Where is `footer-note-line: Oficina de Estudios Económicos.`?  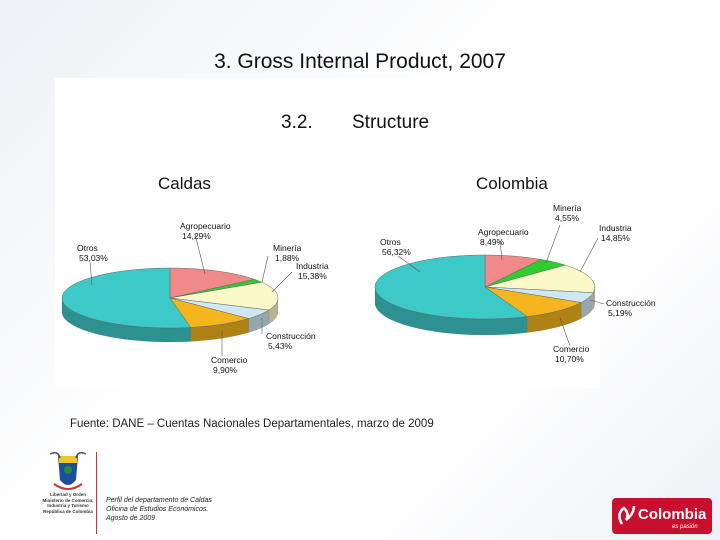
footer-note-line: Oficina de Estudios Económicos. is located at coordinates (157, 509).